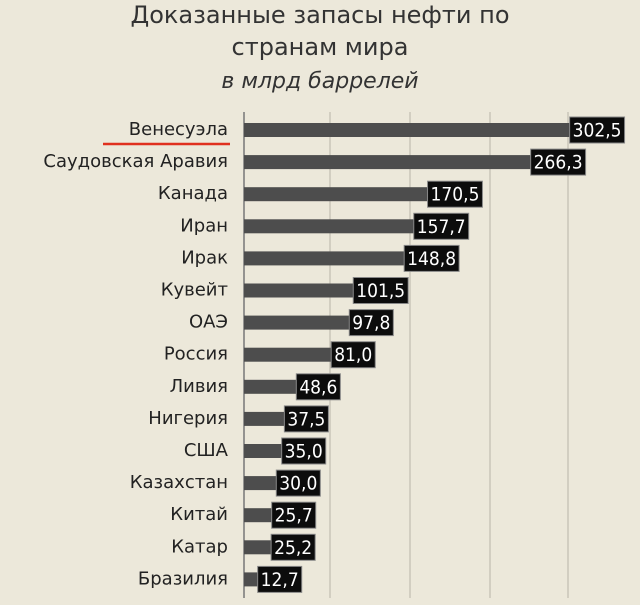 Image resolution: width=640 pixels, height=605 pixels. I want to click on value-label: 148,8, so click(431, 259).